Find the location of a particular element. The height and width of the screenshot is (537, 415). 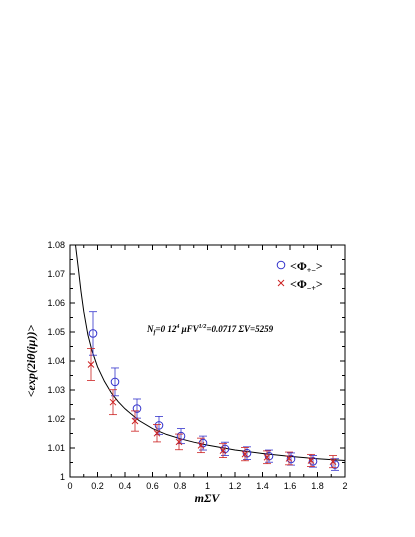

legend-marker-circle is located at coordinates (281, 265).